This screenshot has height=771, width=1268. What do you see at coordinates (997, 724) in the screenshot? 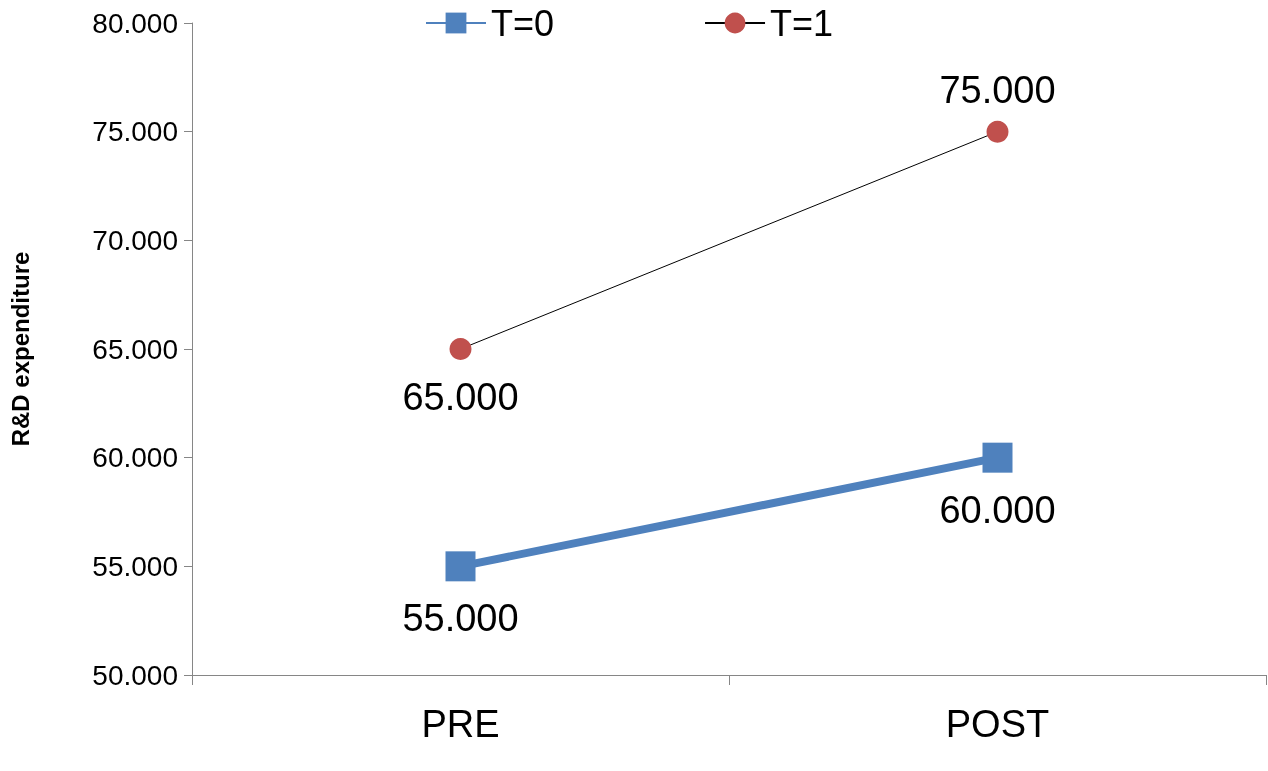
I see `x-tick-label: POST` at bounding box center [997, 724].